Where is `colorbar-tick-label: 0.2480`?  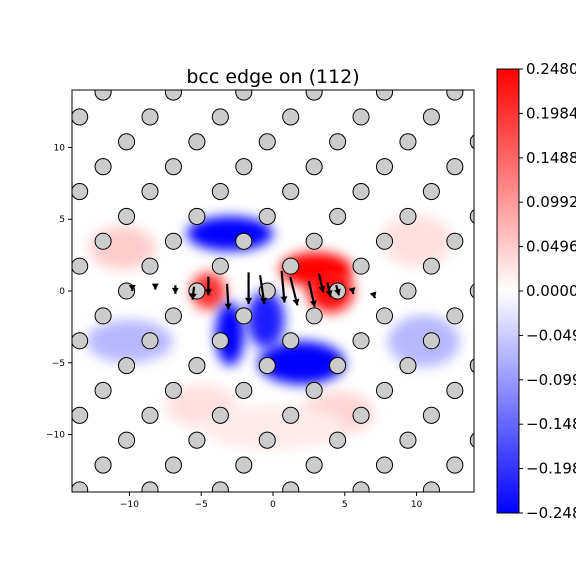
colorbar-tick-label: 0.2480 is located at coordinates (551, 69).